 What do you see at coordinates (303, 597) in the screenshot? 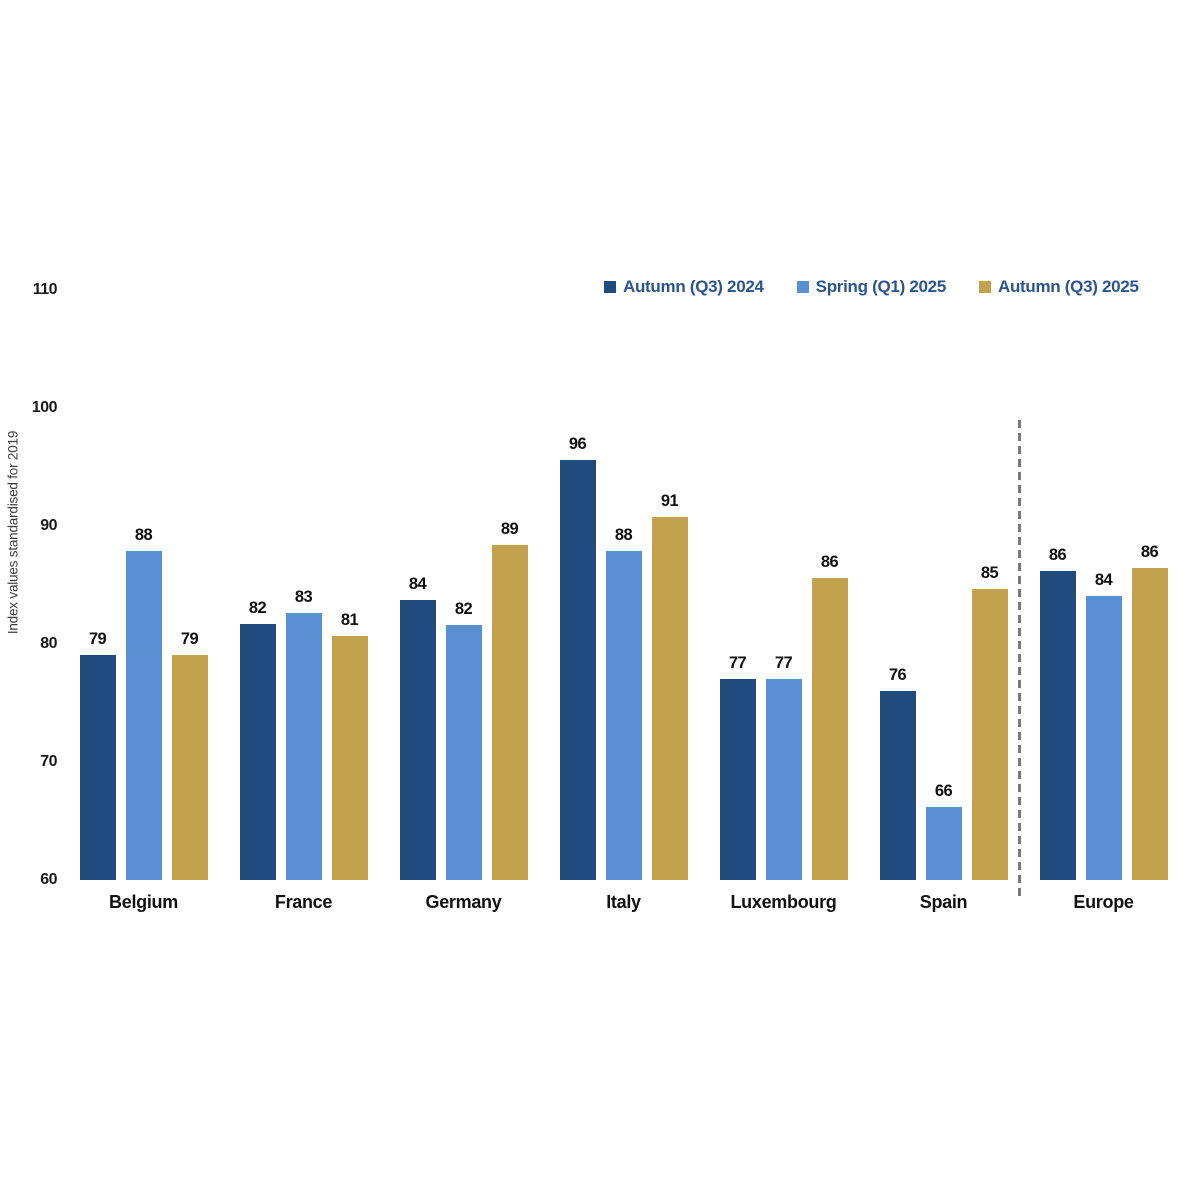
I see `value-label-france-series2: 83` at bounding box center [303, 597].